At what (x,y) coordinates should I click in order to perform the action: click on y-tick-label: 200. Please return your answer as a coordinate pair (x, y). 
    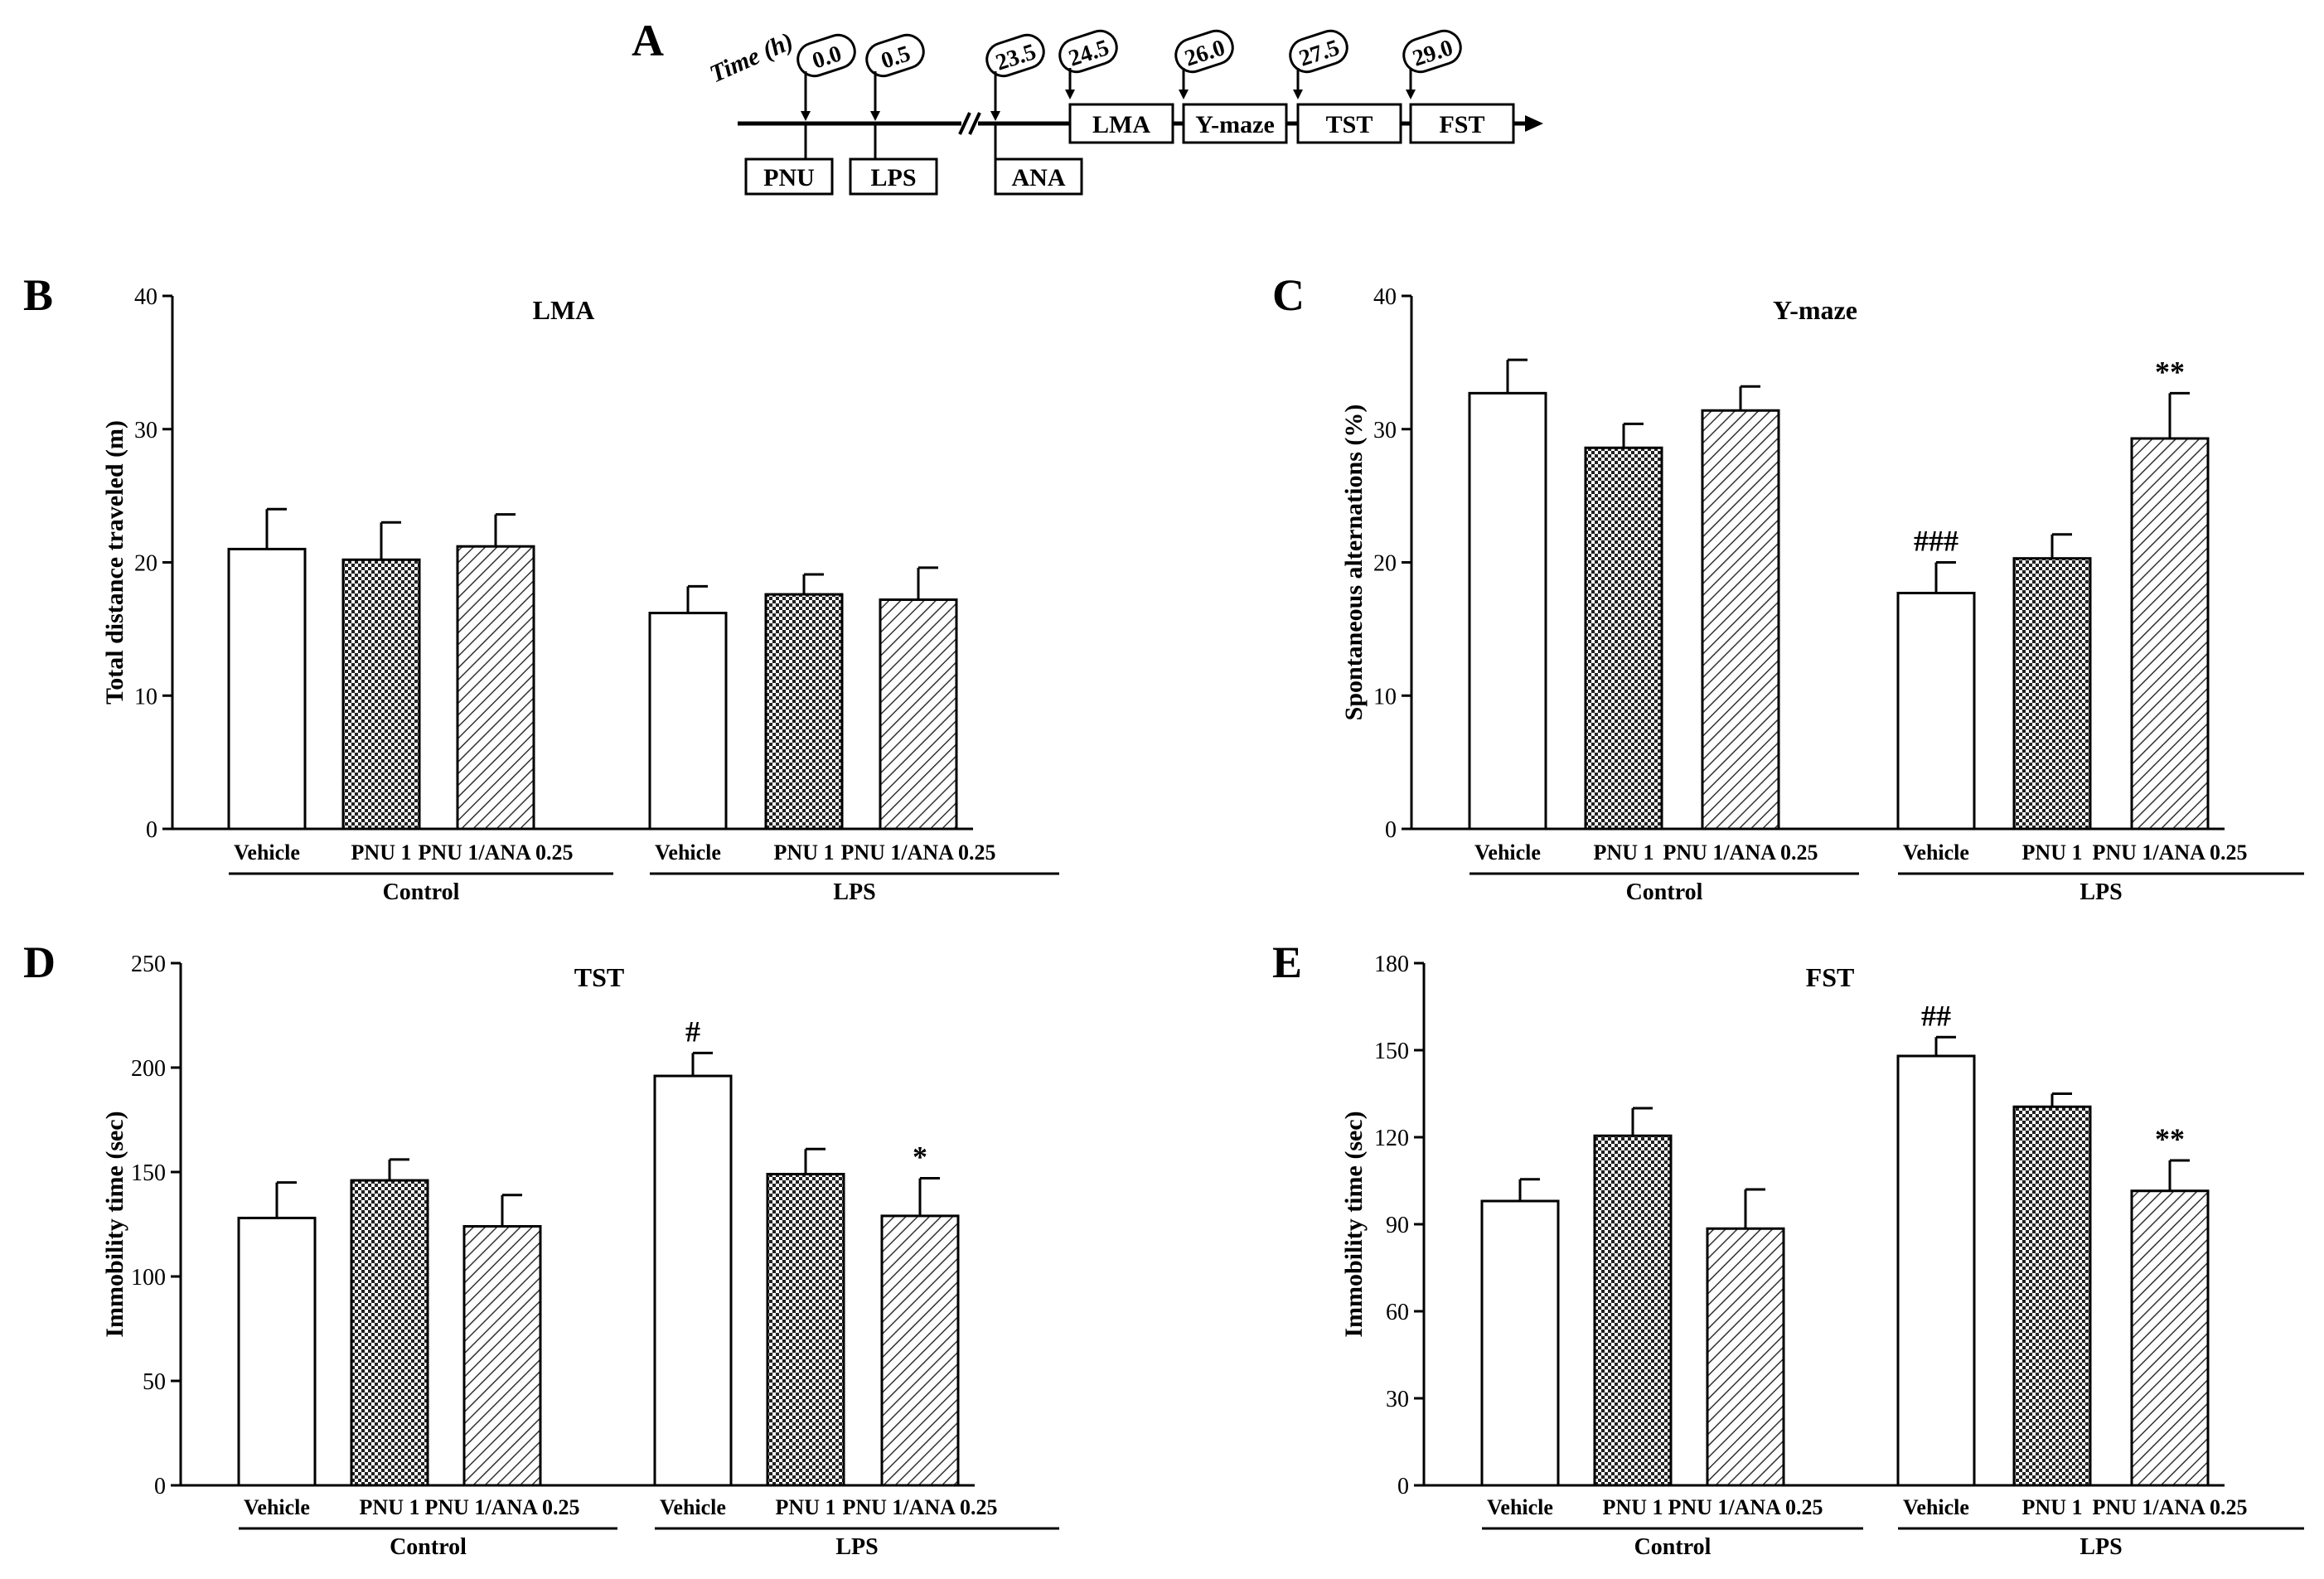
    Looking at the image, I should click on (148, 1069).